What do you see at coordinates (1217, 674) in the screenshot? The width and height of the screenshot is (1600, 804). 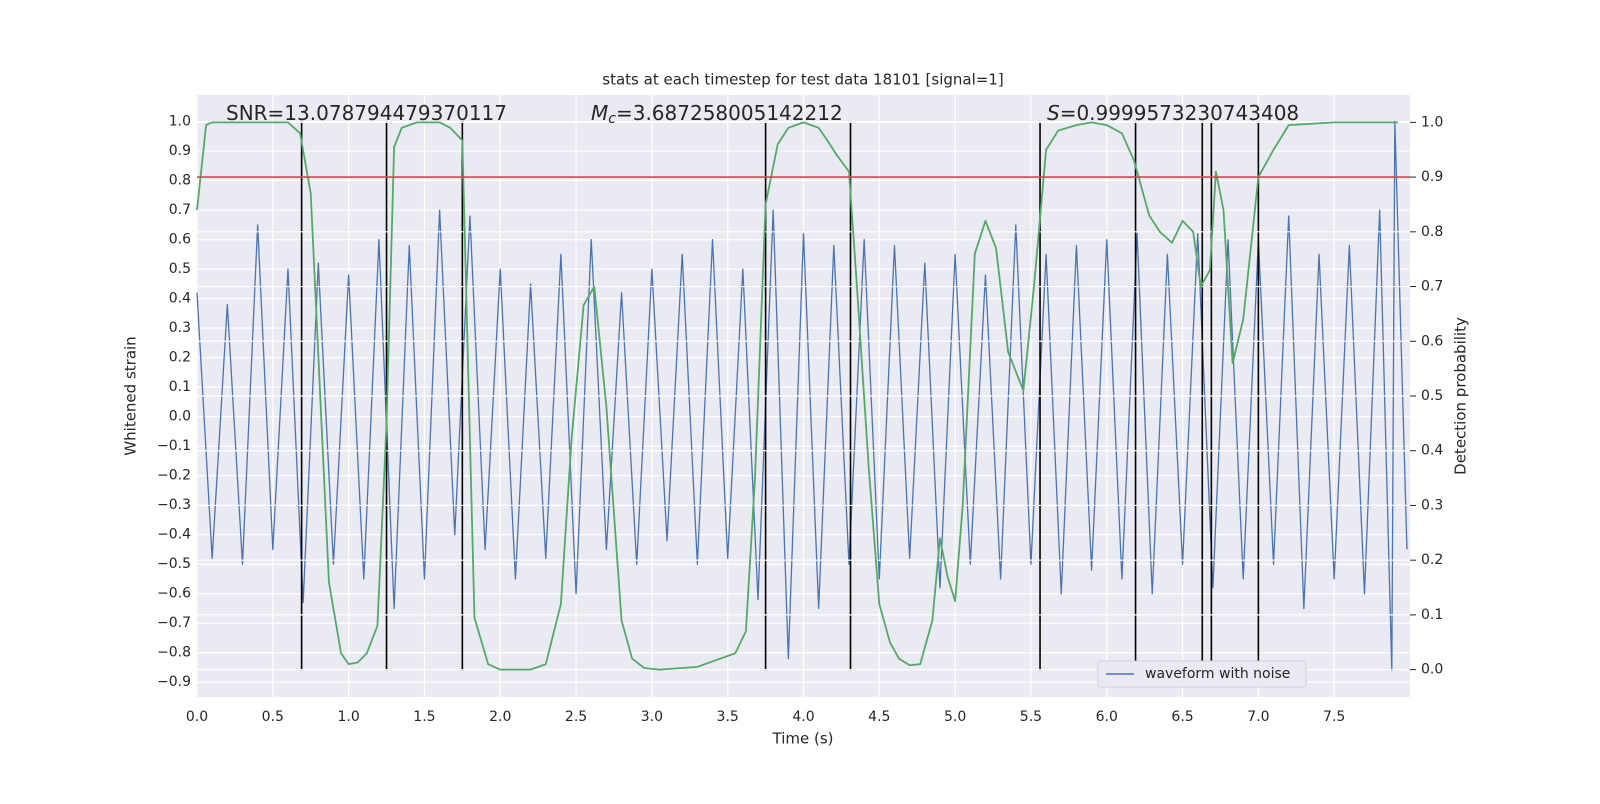 I see `legend-label: waveform with noise` at bounding box center [1217, 674].